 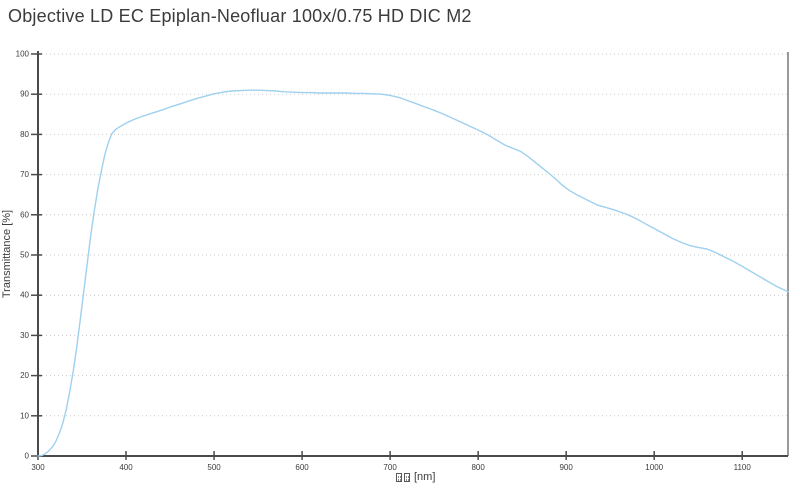 I want to click on y-tick-label: 80, so click(x=24, y=134).